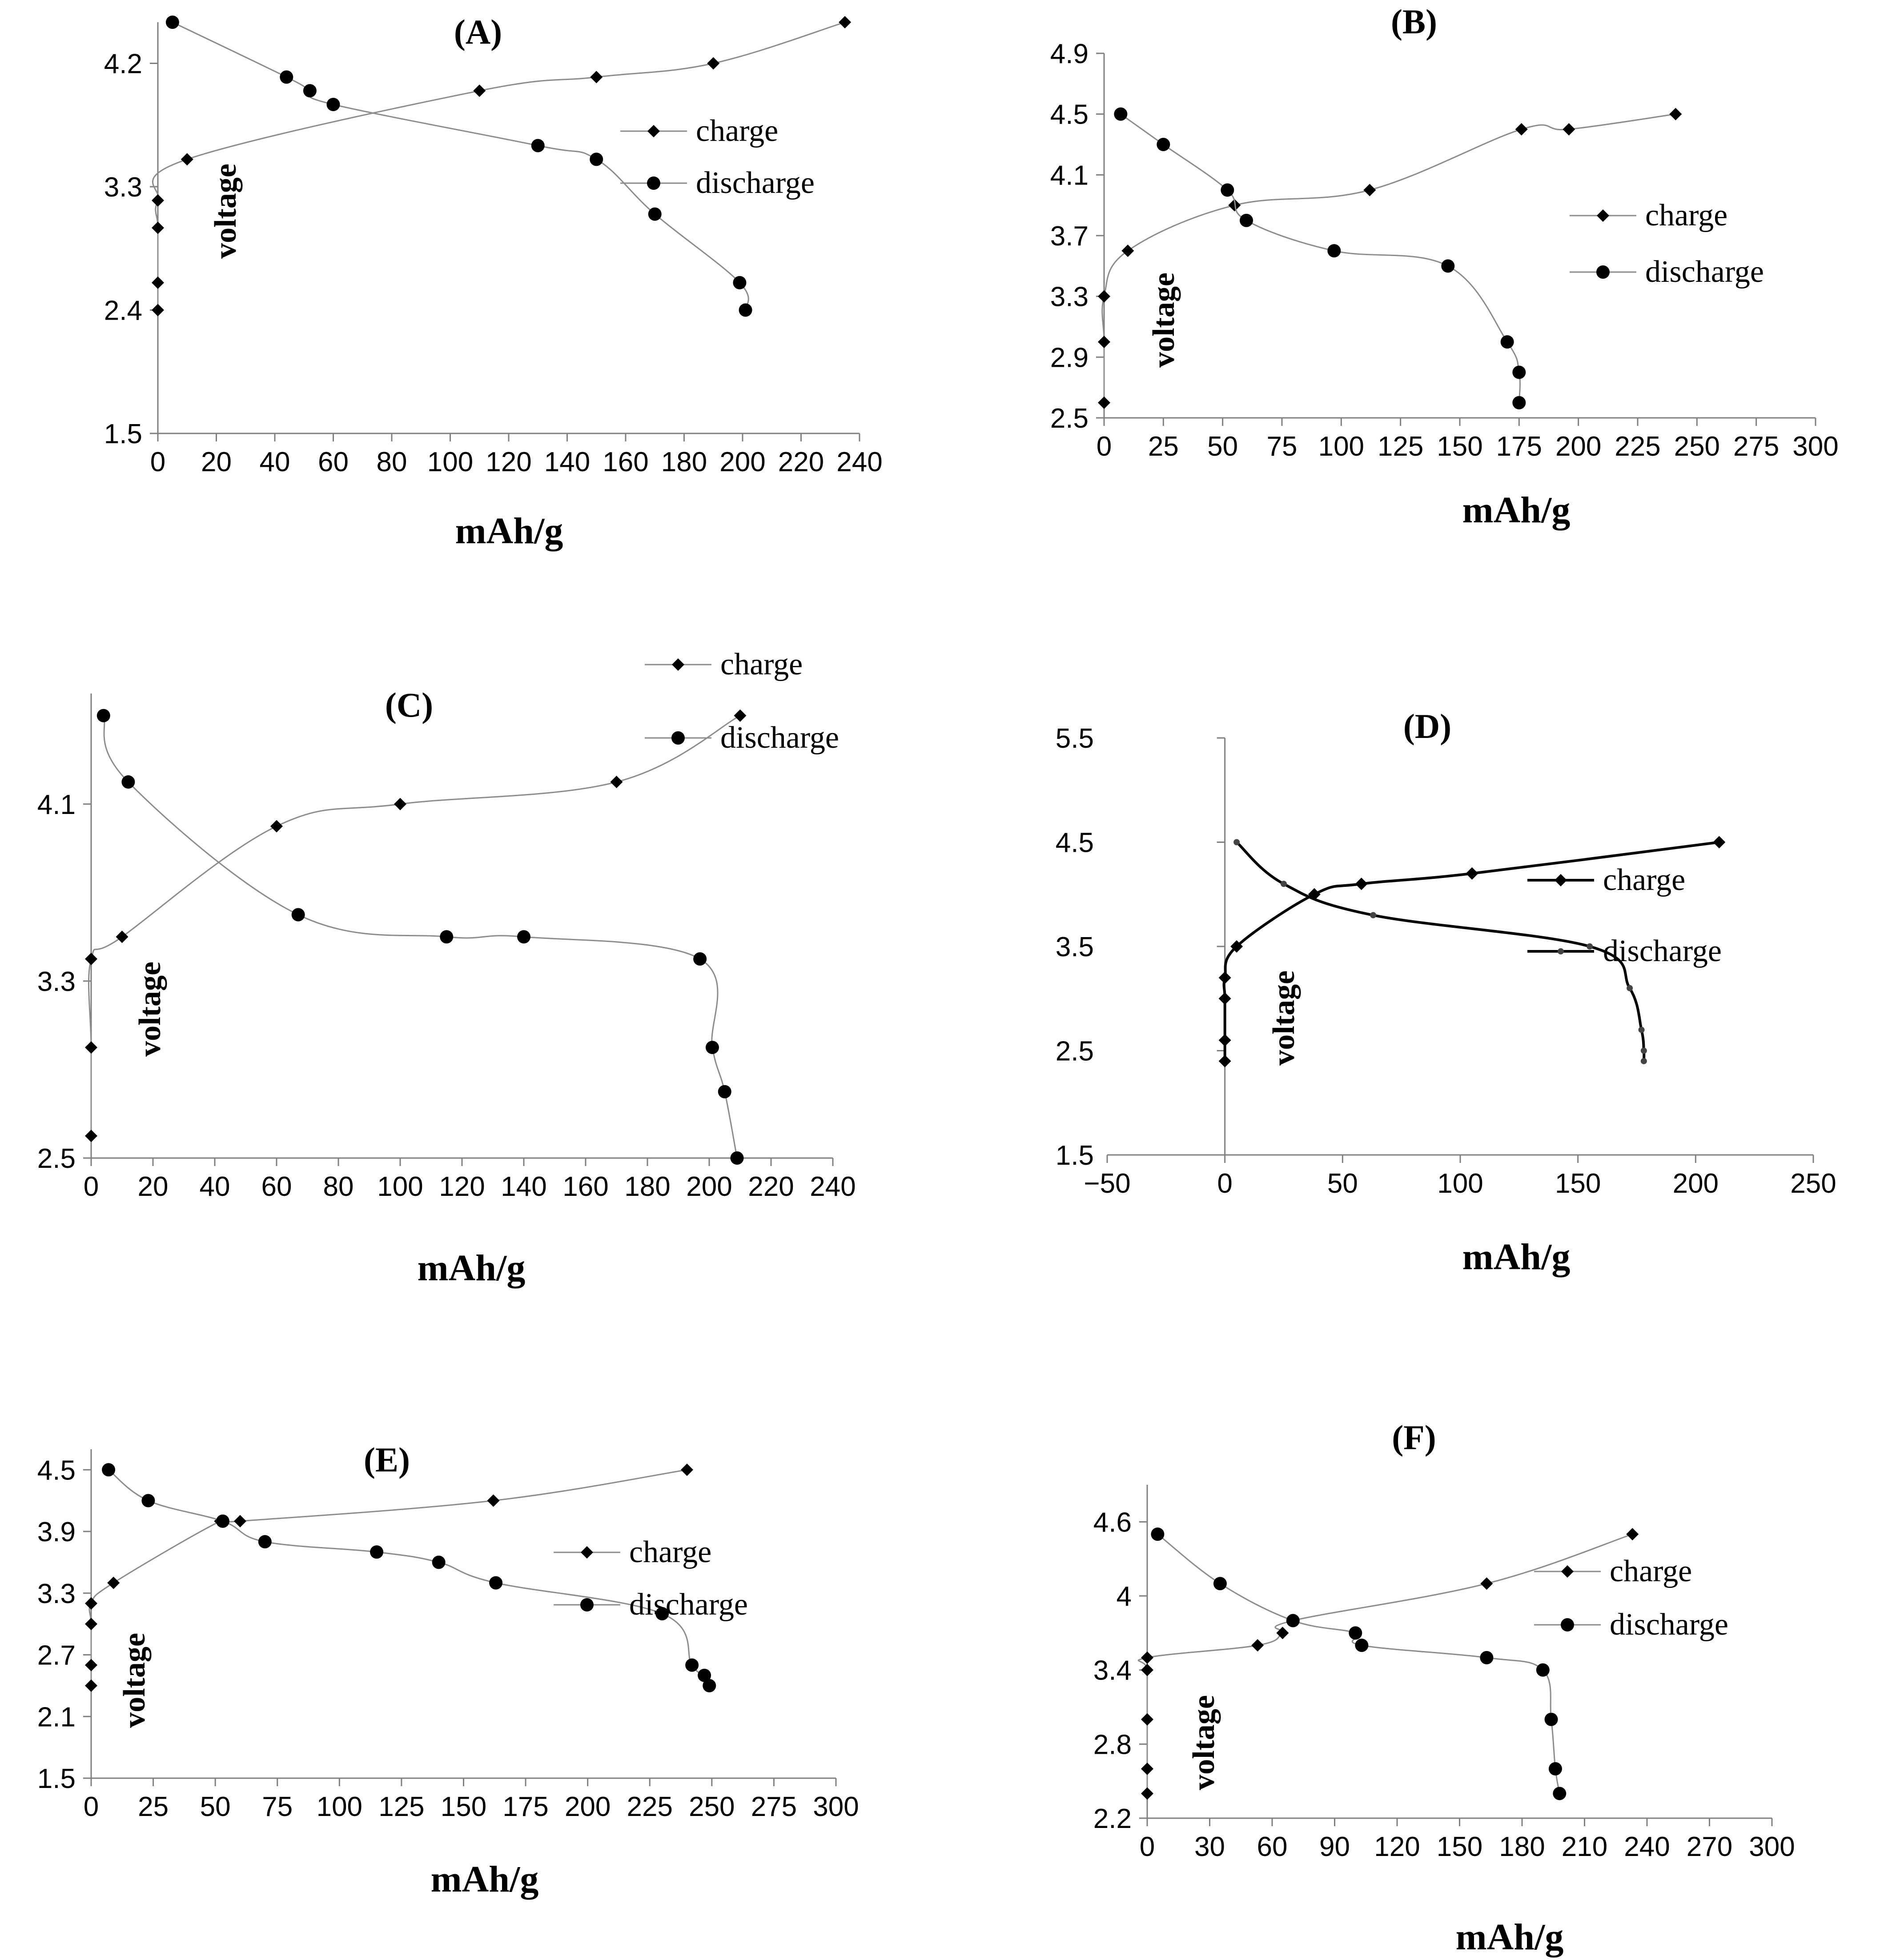  I want to click on discharge-curve, so click(461, 165).